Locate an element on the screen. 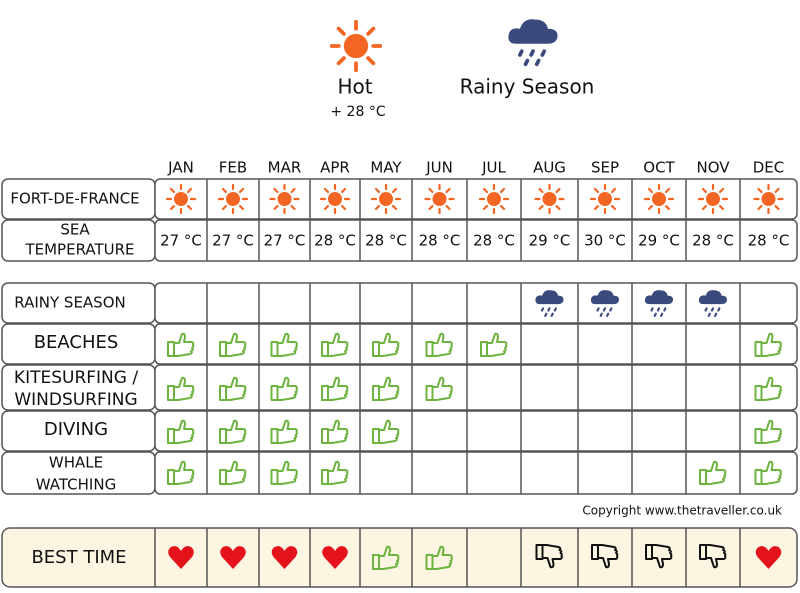 This screenshot has height=593, width=800. month-label: NOV is located at coordinates (713, 168).